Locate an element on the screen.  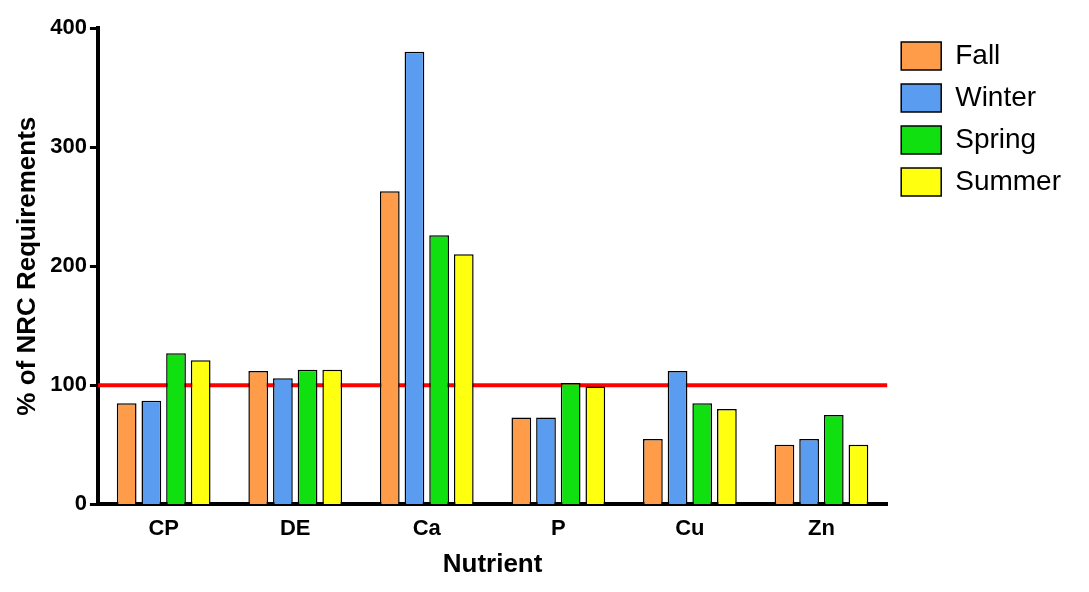
y-tick-label: 300 is located at coordinates (68, 146).